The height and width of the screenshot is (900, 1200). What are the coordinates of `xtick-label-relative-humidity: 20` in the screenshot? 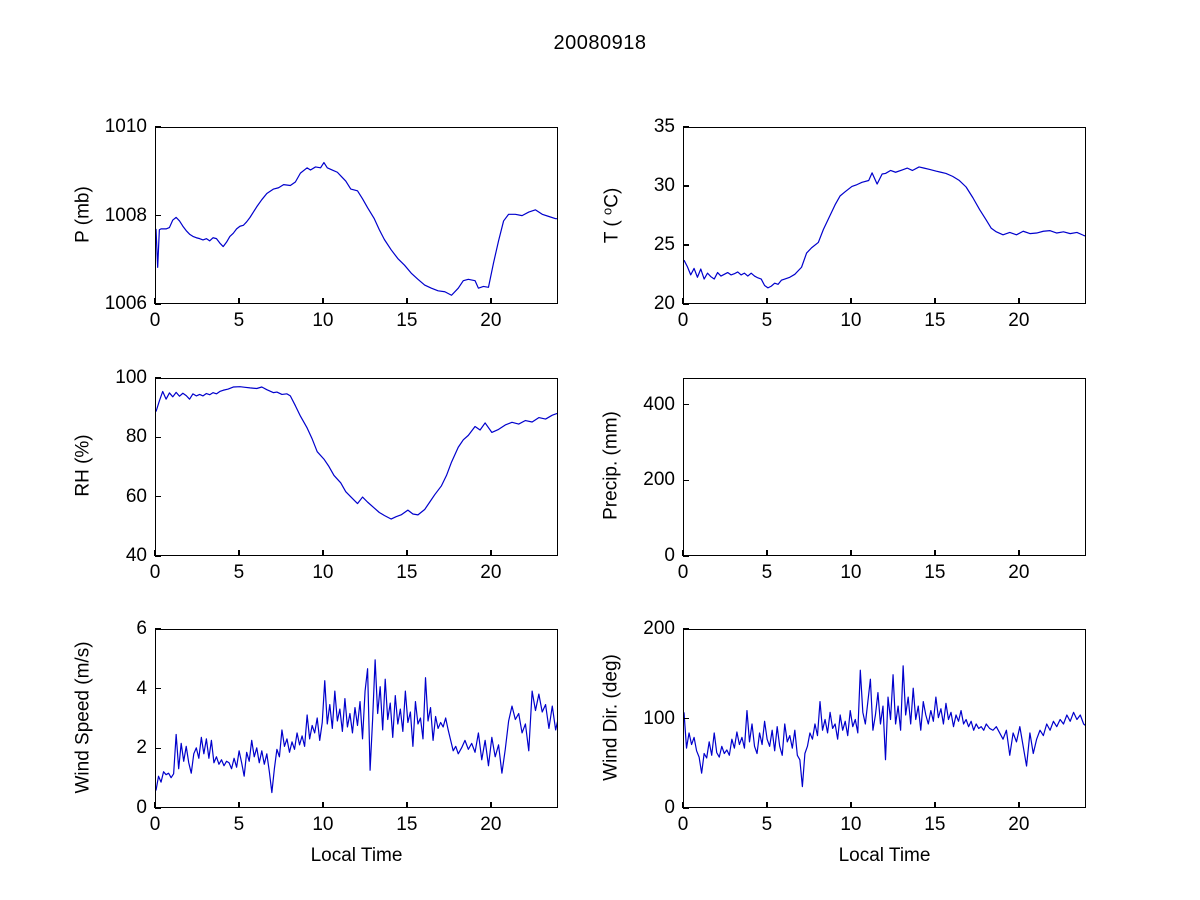 It's located at (491, 572).